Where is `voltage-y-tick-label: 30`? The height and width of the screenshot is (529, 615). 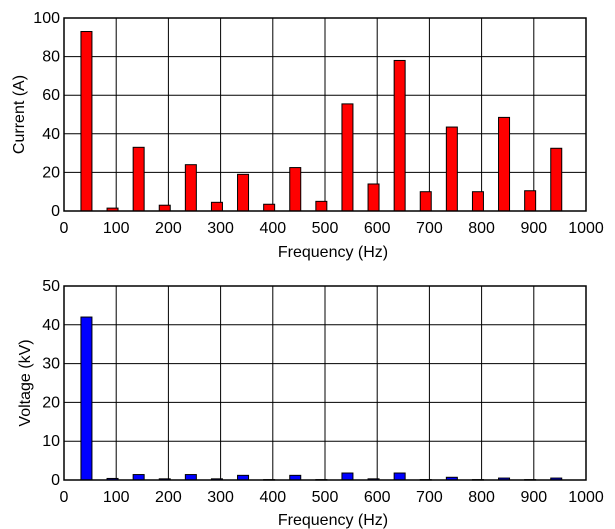 voltage-y-tick-label: 30 is located at coordinates (51, 364).